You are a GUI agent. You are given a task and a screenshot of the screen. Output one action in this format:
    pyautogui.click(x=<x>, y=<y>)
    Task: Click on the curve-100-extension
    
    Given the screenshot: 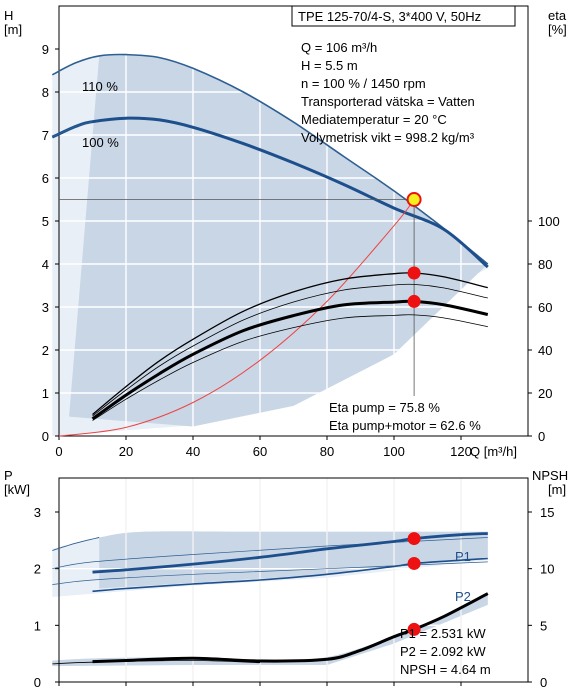 What is the action you would take?
    pyautogui.click(x=72, y=129)
    